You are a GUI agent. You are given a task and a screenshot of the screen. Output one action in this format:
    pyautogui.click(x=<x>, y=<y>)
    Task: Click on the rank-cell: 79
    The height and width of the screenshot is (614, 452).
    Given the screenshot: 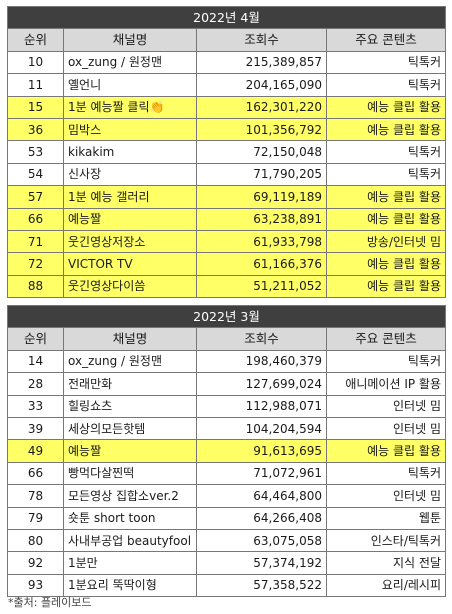 What is the action you would take?
    pyautogui.click(x=35, y=518)
    